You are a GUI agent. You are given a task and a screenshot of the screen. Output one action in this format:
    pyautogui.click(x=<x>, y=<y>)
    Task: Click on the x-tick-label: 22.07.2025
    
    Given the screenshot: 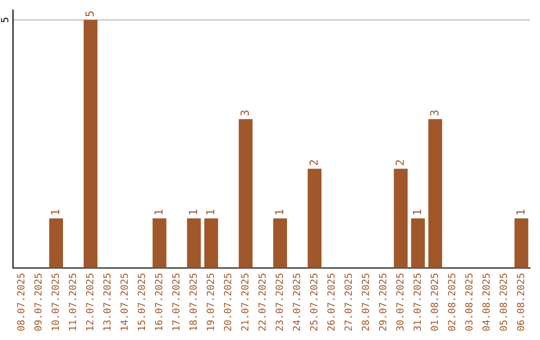 What is the action you would take?
    pyautogui.click(x=262, y=302)
    